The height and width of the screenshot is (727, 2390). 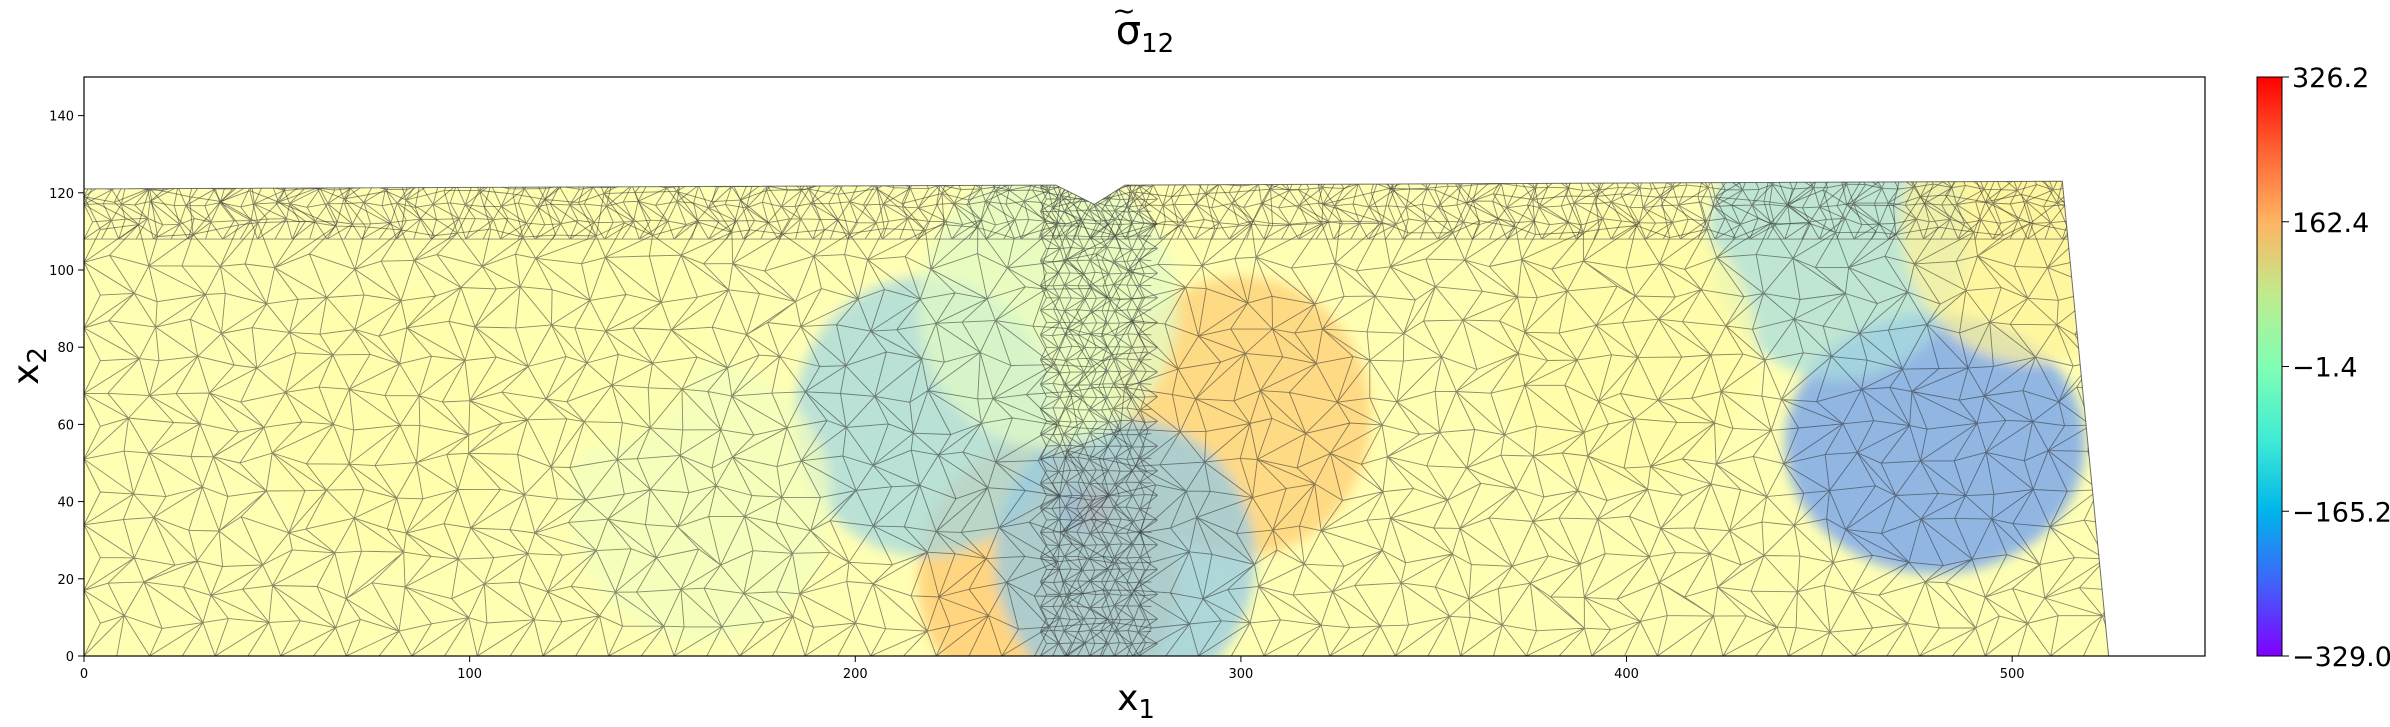 I want to click on y-axis-label: x2, so click(x=29, y=366).